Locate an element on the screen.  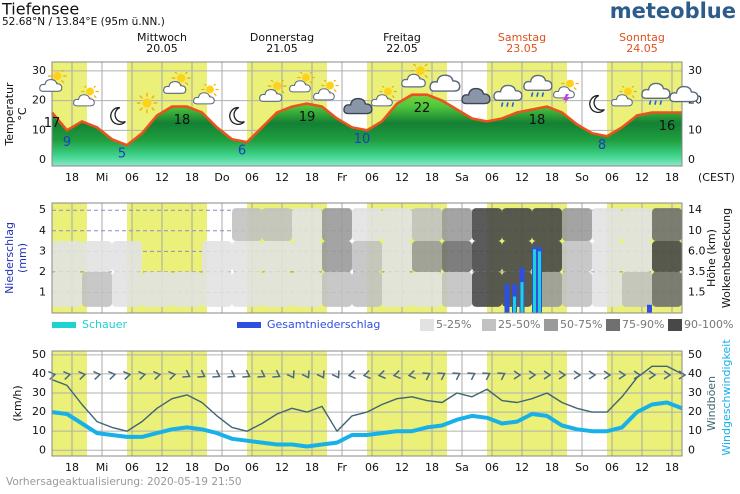
x-tick-label: So is located at coordinates (582, 467).